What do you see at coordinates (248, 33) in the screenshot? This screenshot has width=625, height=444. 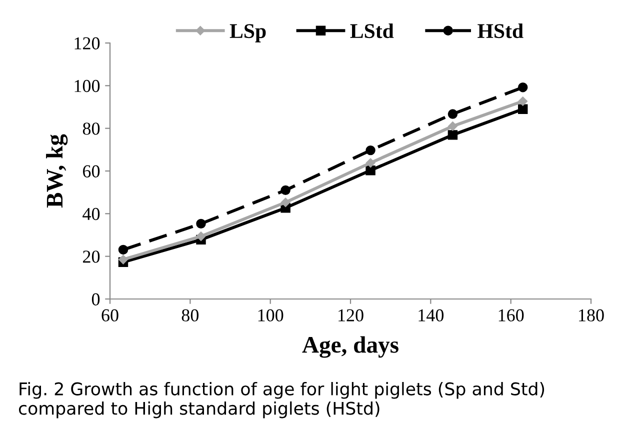 I see `legend-label: LSp` at bounding box center [248, 33].